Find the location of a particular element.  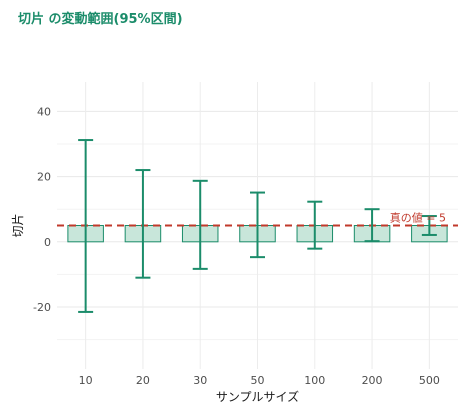

x-tick-label: 200 is located at coordinates (372, 380).